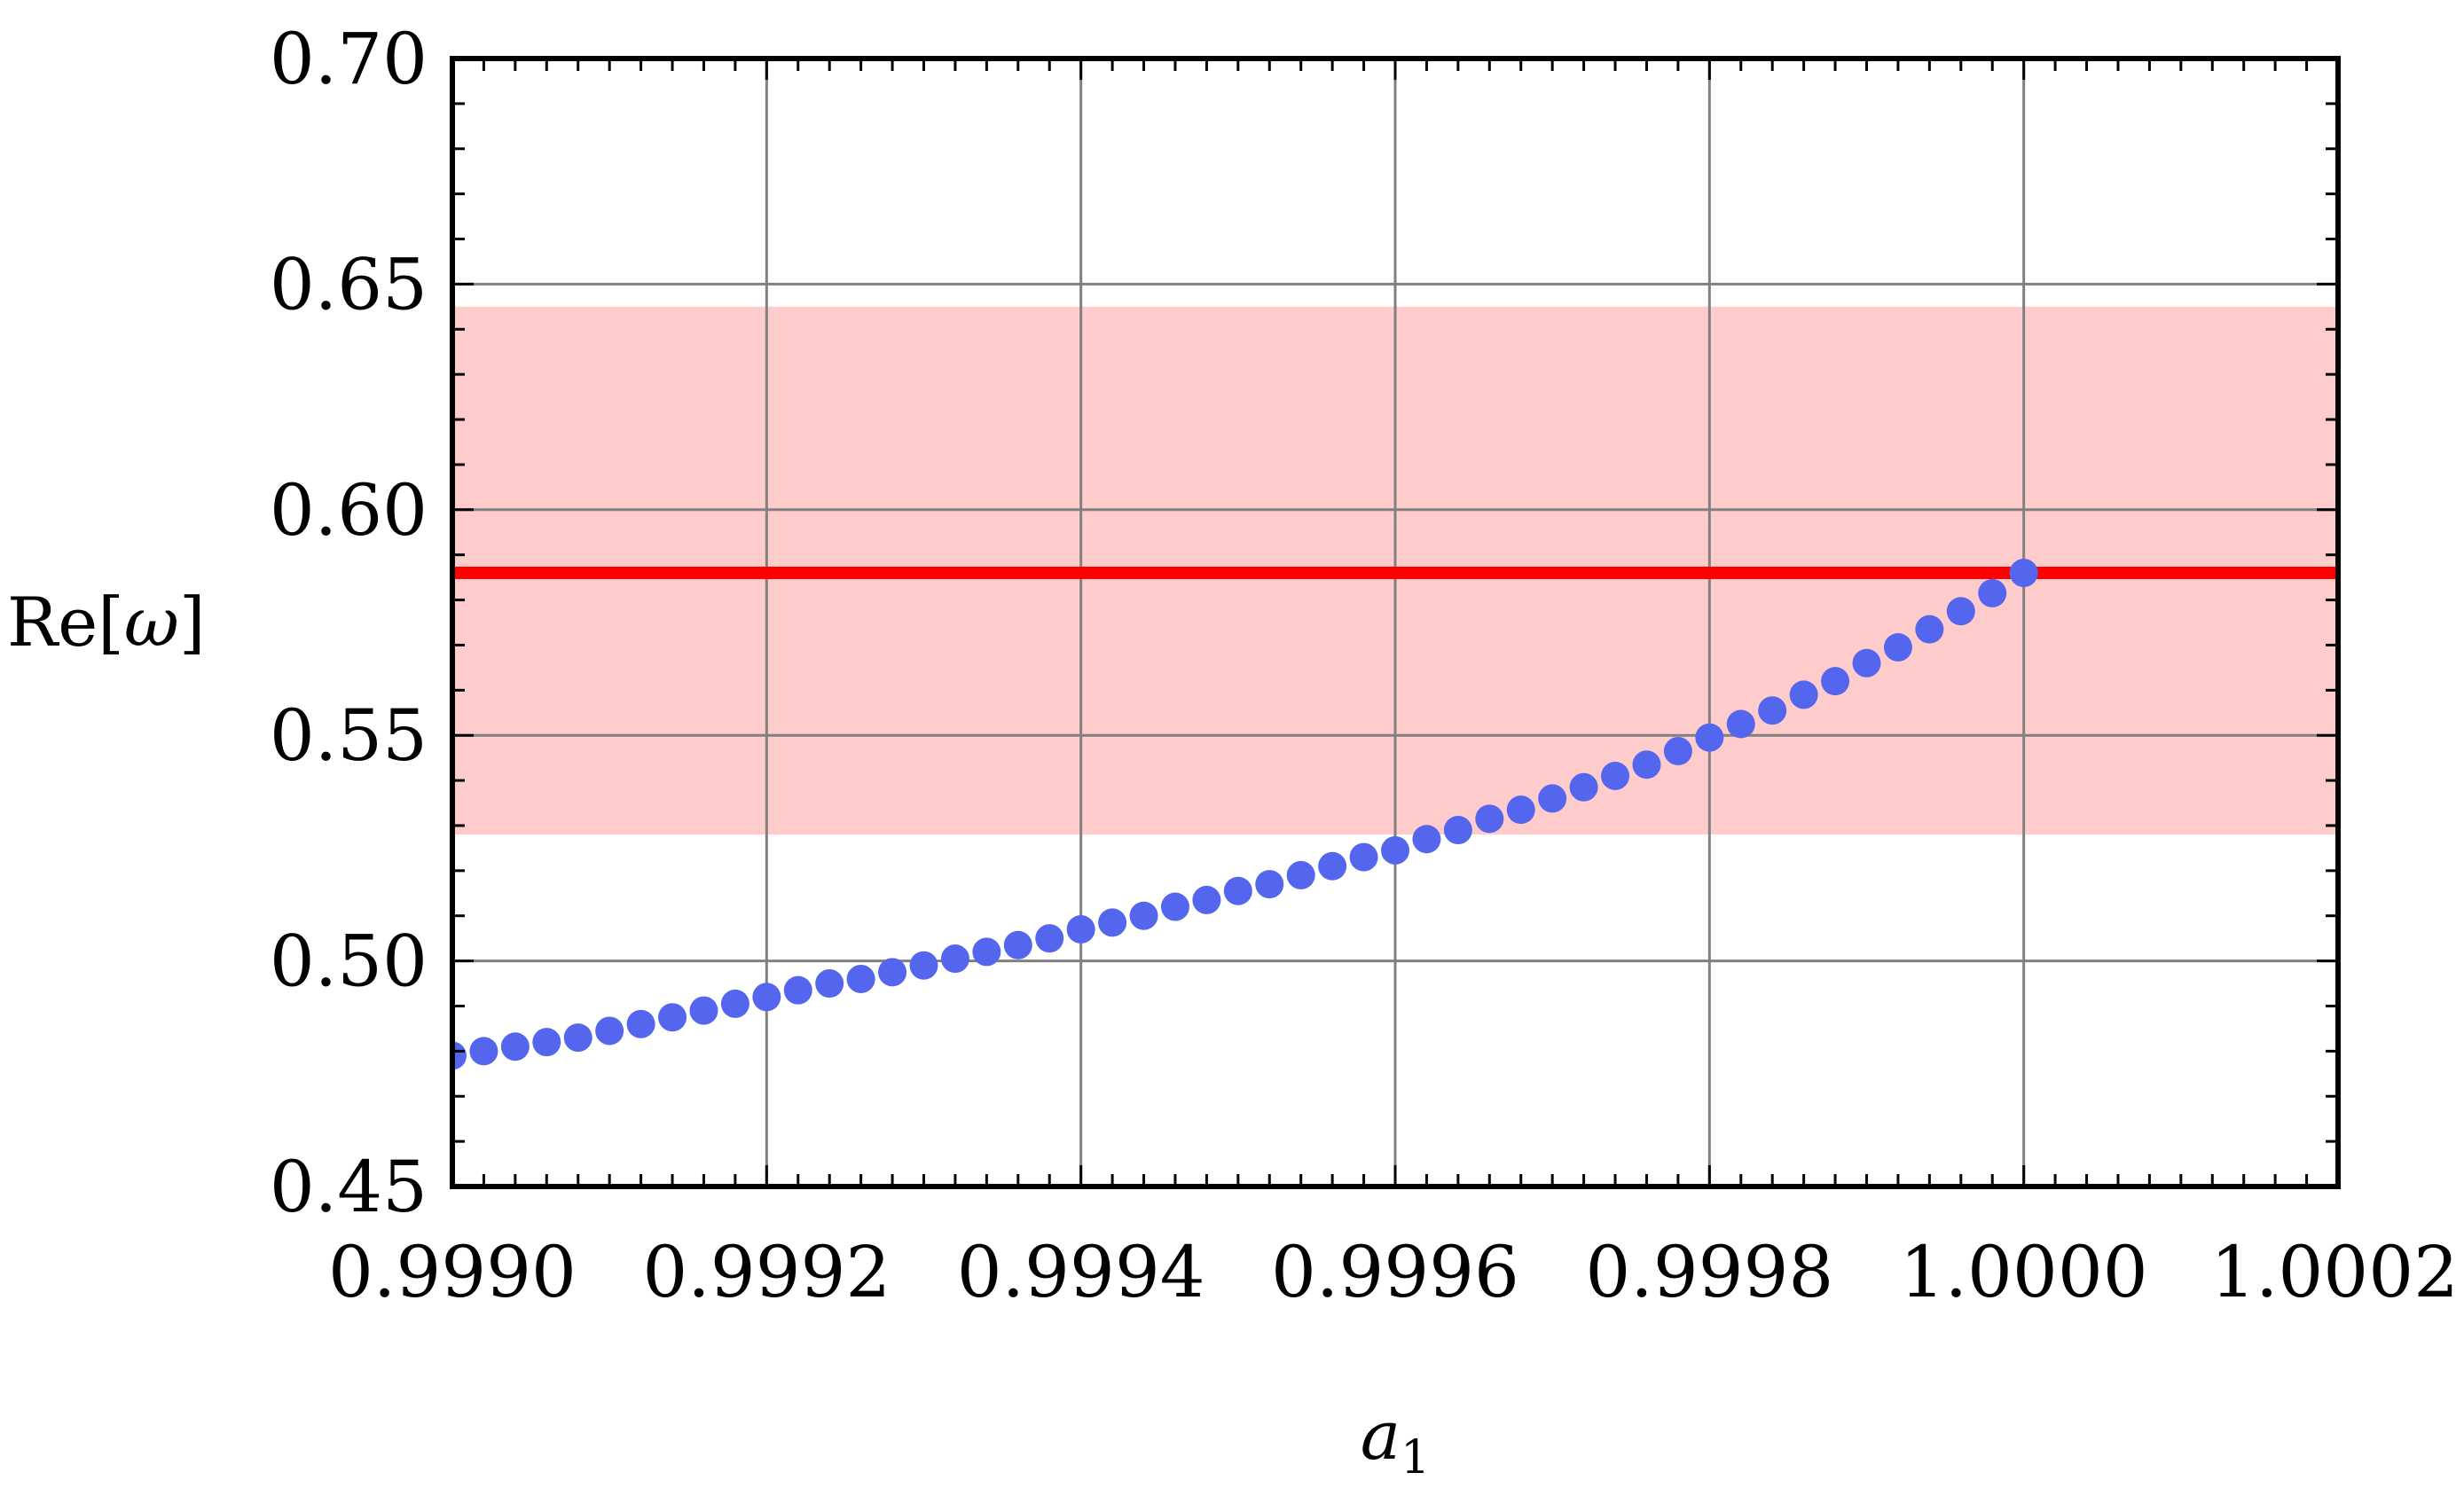 The width and height of the screenshot is (2464, 1496). Describe the element at coordinates (1081, 1272) in the screenshot. I see `x-tick-label: 0.9994` at that location.